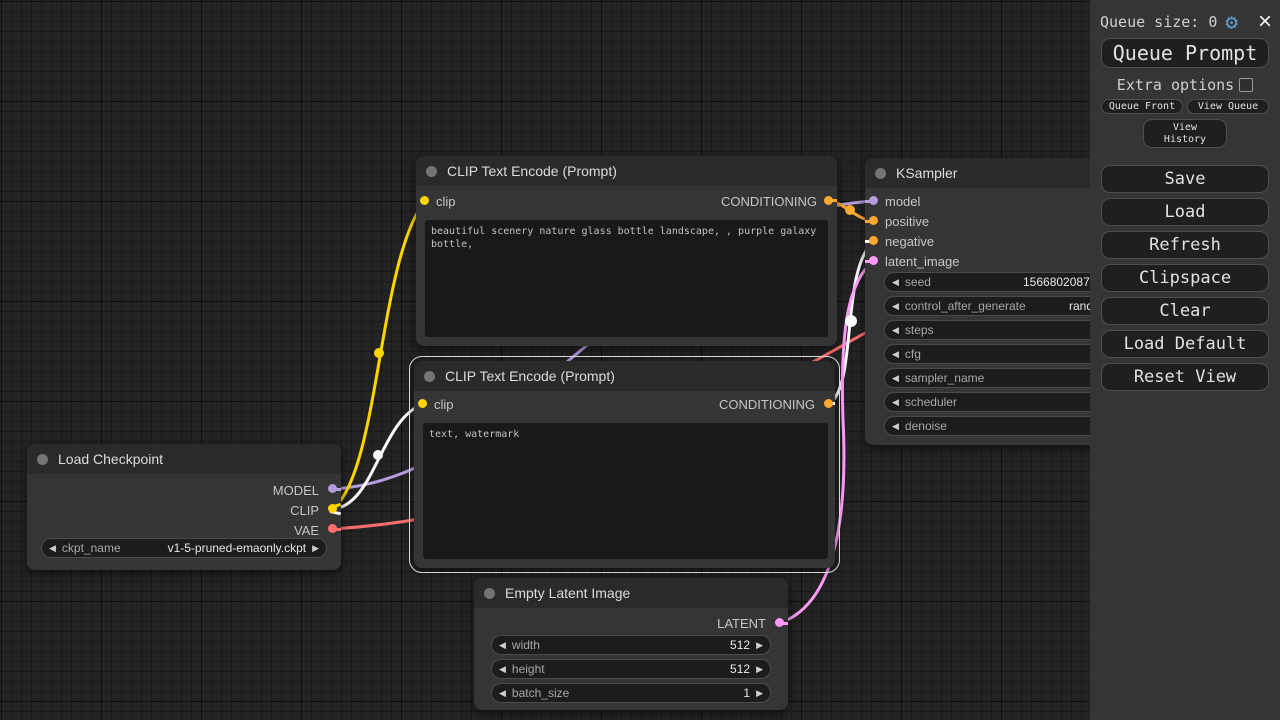 The image size is (1280, 720). Describe the element at coordinates (1232, 21) in the screenshot. I see `settings-gear-icon: ⚙` at that location.